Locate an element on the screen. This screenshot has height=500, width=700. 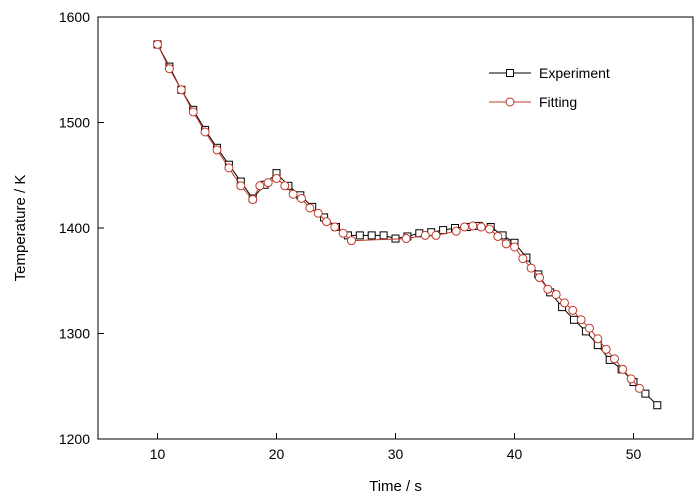
y-tick-label: 1400 is located at coordinates (74, 228).